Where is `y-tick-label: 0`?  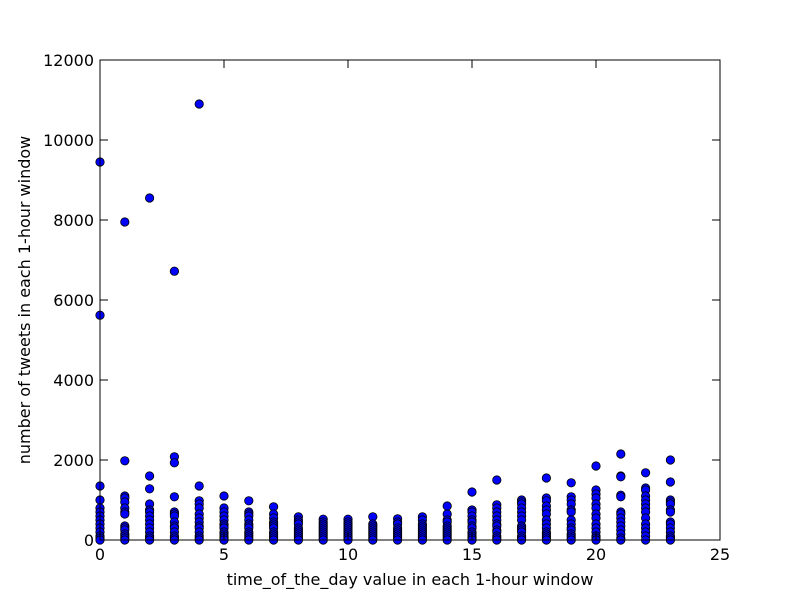 y-tick-label: 0 is located at coordinates (89, 540).